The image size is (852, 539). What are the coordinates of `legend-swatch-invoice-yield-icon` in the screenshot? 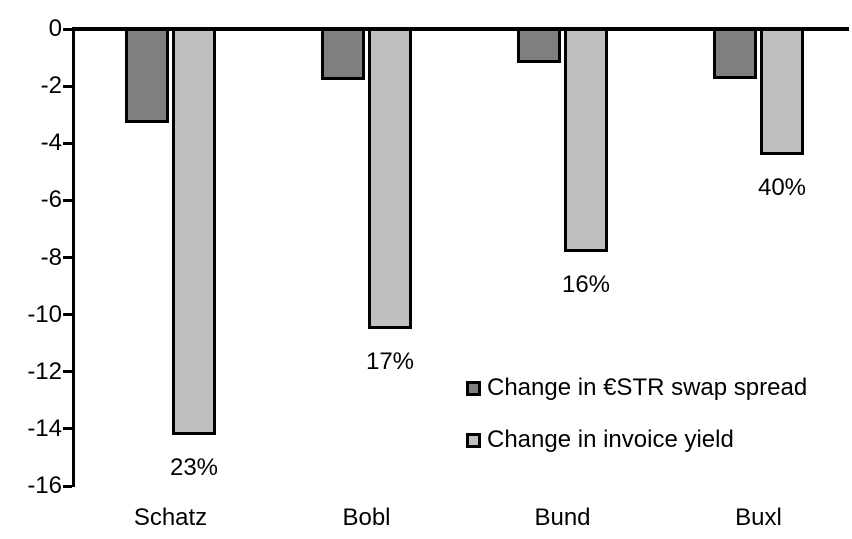 It's located at (473, 440).